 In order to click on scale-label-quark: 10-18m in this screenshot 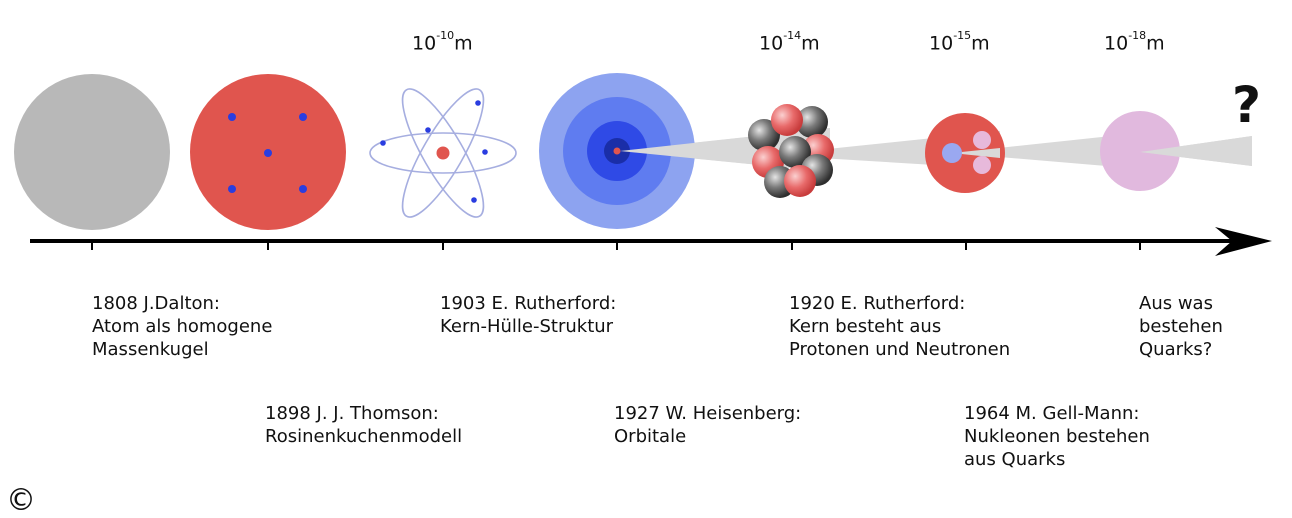, I will do `click(1134, 42)`.